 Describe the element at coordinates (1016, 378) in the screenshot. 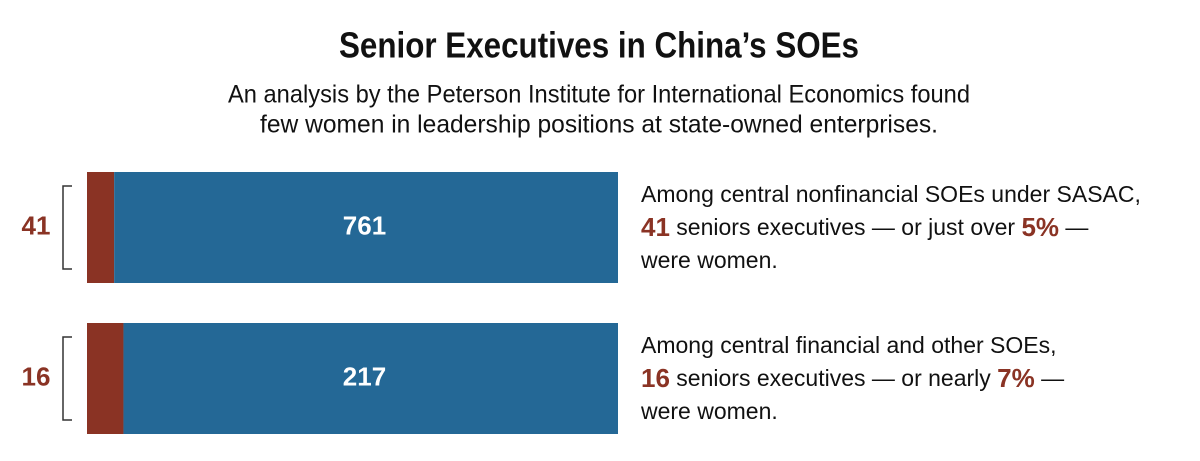

I see `annotation-highlight: 7%` at that location.